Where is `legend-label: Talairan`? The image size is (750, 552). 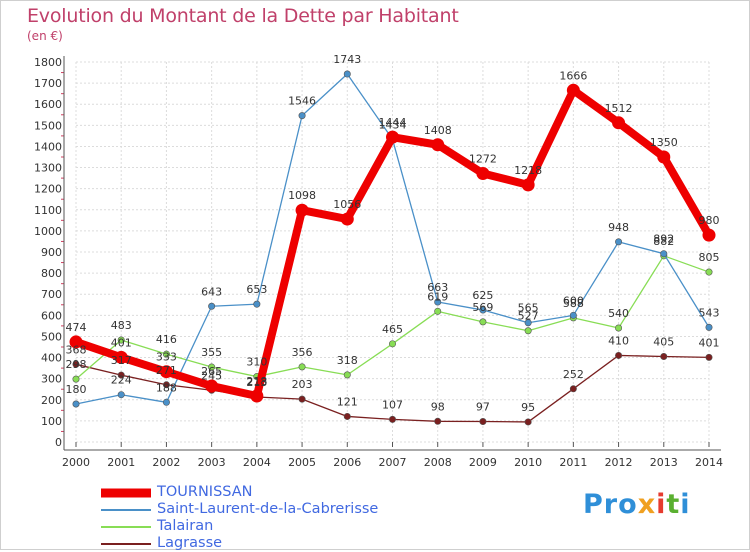 legend-label: Talairan is located at coordinates (185, 526).